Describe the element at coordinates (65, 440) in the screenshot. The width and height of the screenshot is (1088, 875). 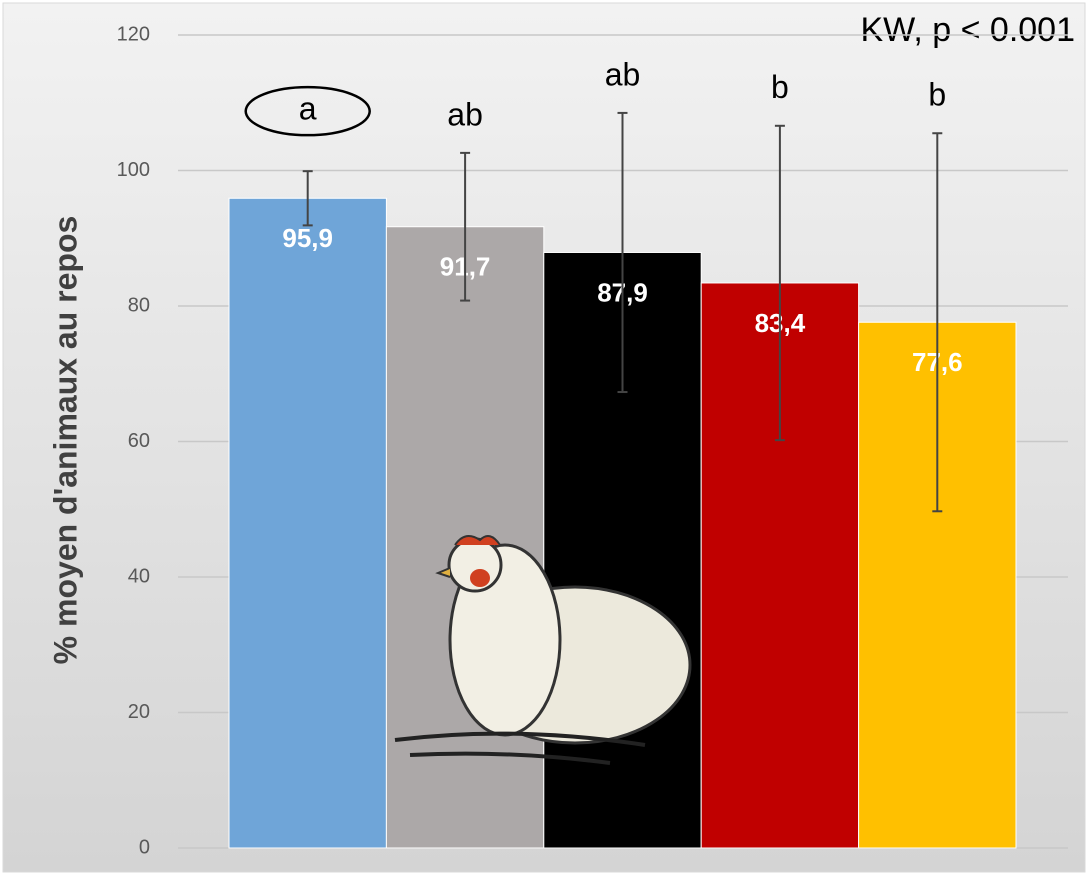
I see `y-axis-label: % moyen d'animaux au repos` at that location.